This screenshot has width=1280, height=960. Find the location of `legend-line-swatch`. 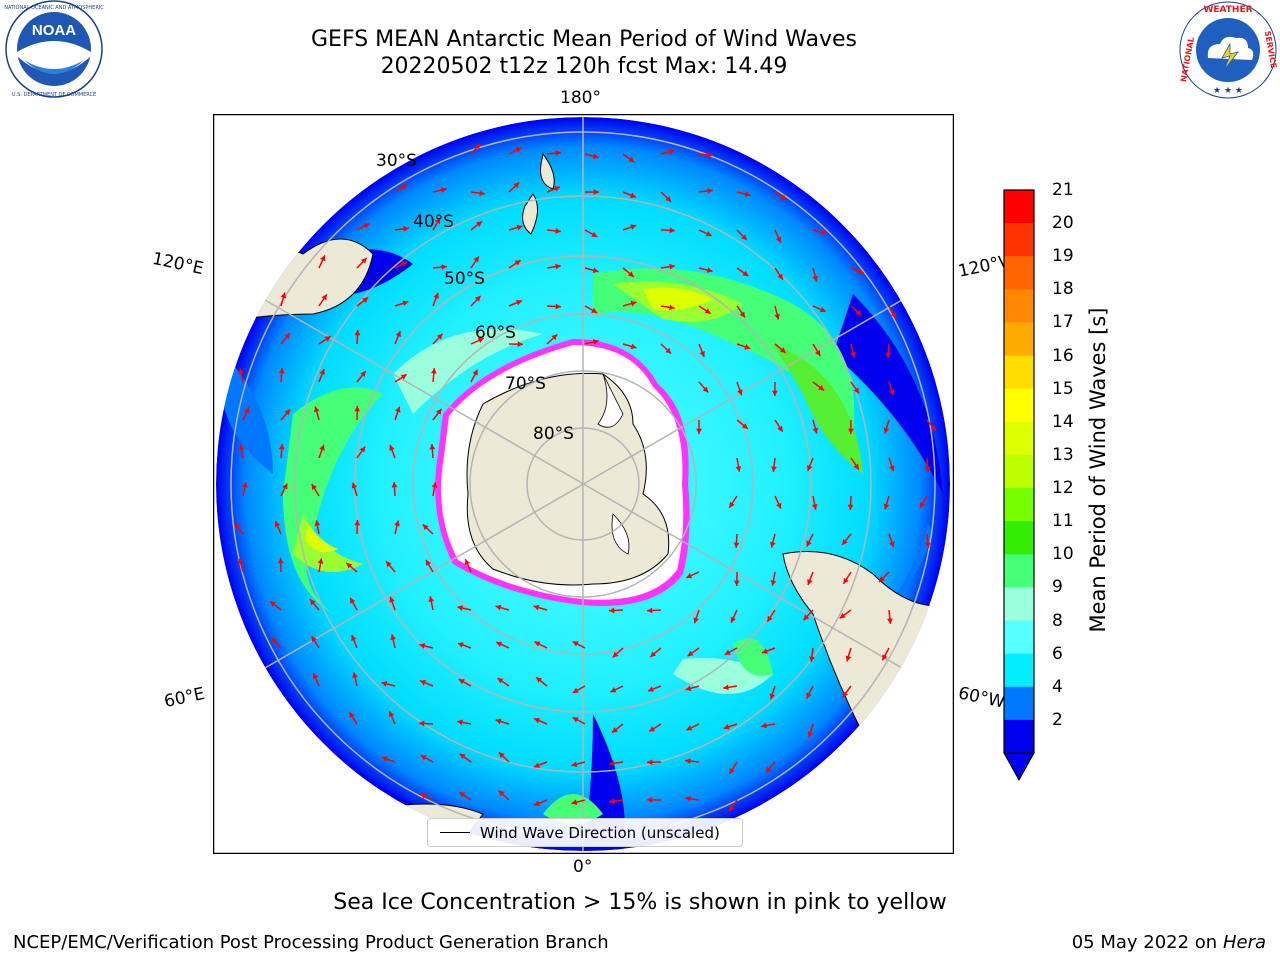

legend-line-swatch is located at coordinates (455, 832).